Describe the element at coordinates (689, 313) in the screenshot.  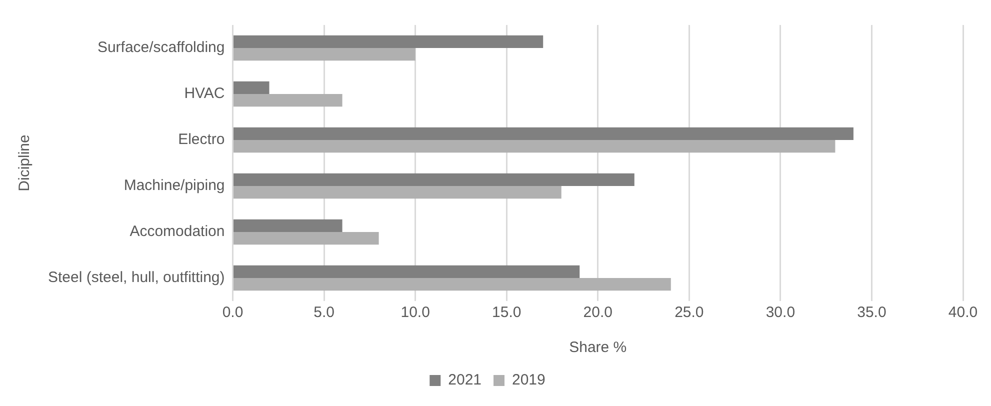
I see `x-tick-label: 25.0` at that location.